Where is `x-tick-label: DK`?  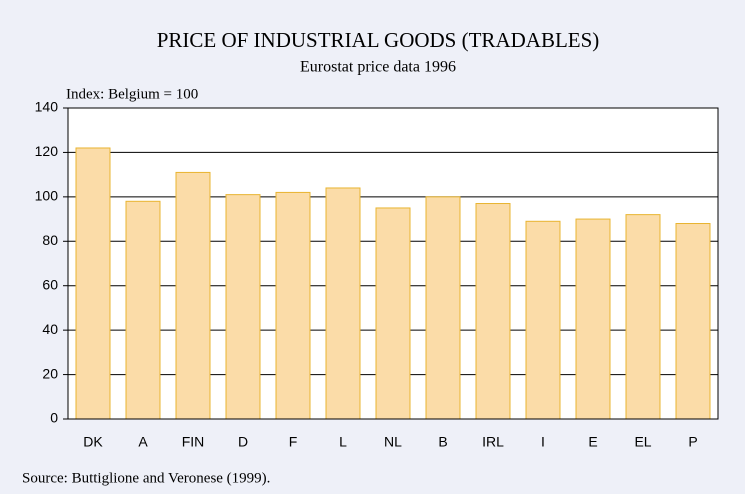
x-tick-label: DK is located at coordinates (93, 442).